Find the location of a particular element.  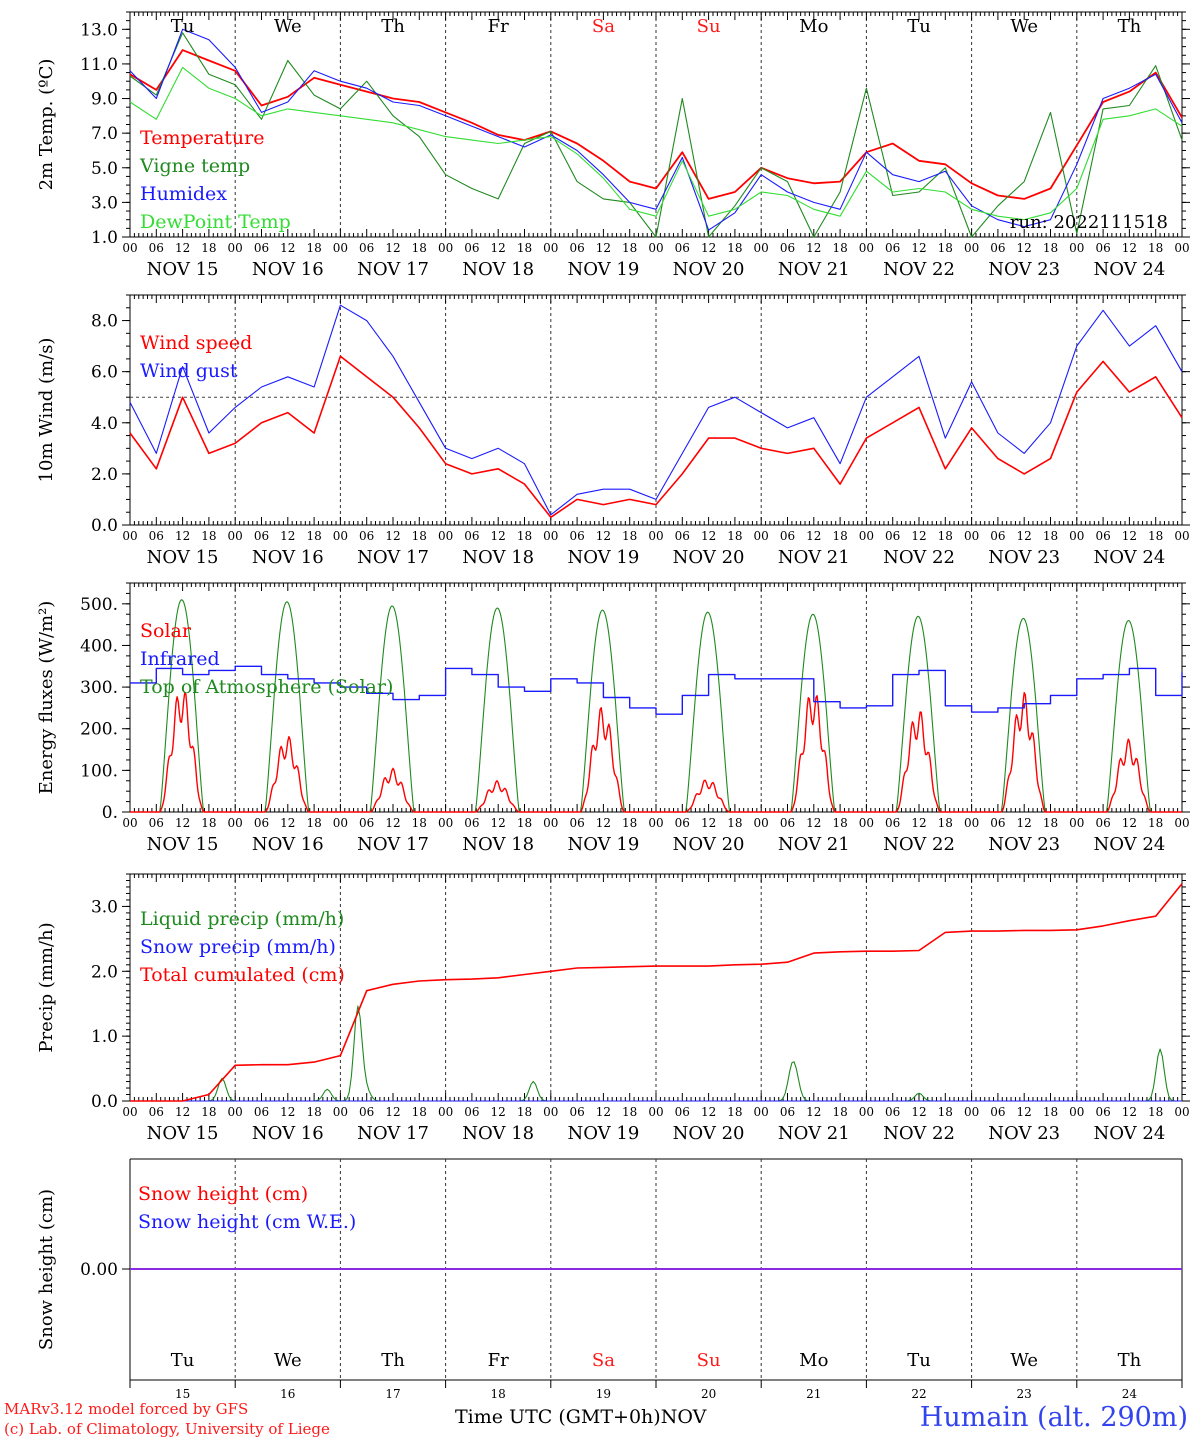

date-label: NOV 19 is located at coordinates (603, 557).